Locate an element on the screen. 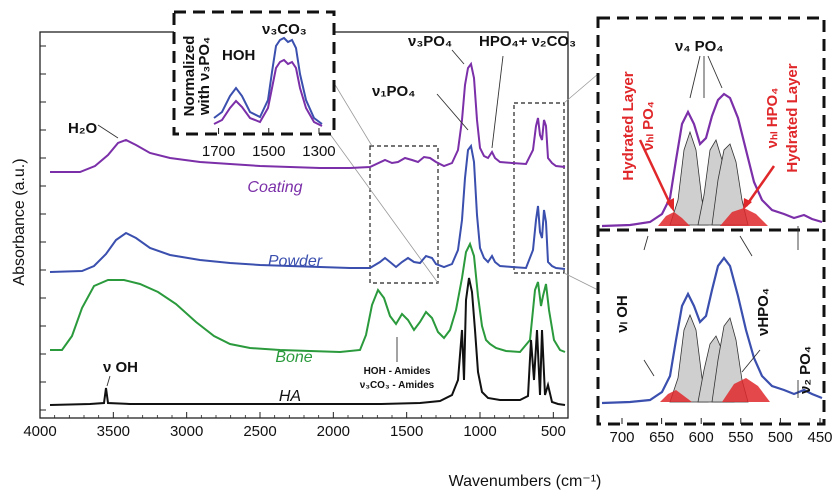  main-y-ticks is located at coordinates (43, 228).